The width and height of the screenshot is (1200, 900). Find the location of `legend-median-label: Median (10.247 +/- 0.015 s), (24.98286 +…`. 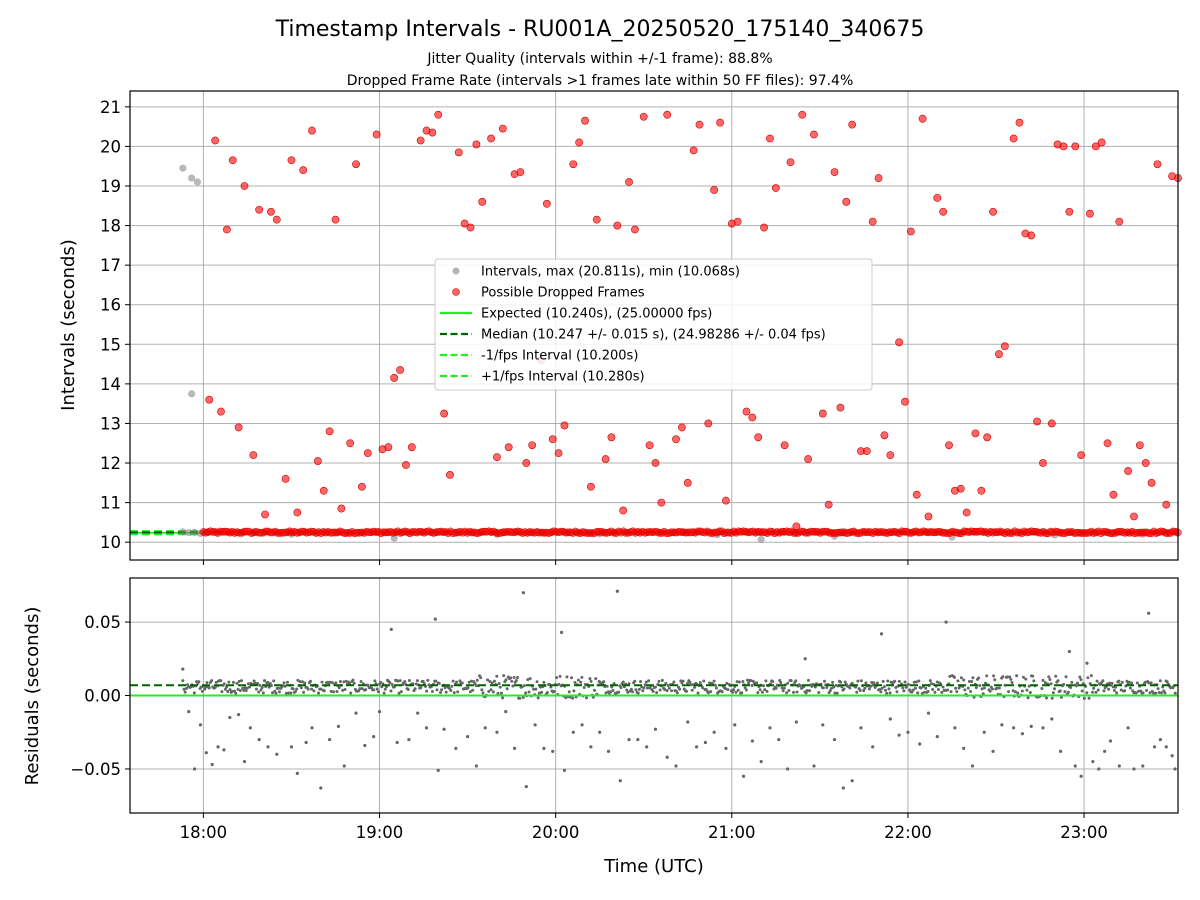

legend-median-label: Median (10.247 +/- 0.015 s), (24.98286 +… is located at coordinates (653, 335).